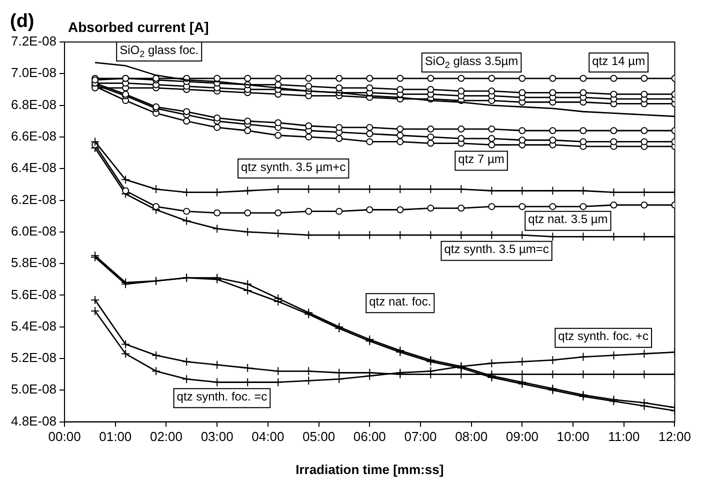 The width and height of the screenshot is (702, 494). Describe the element at coordinates (624, 436) in the screenshot. I see `x-tick-label: 11:00` at that location.